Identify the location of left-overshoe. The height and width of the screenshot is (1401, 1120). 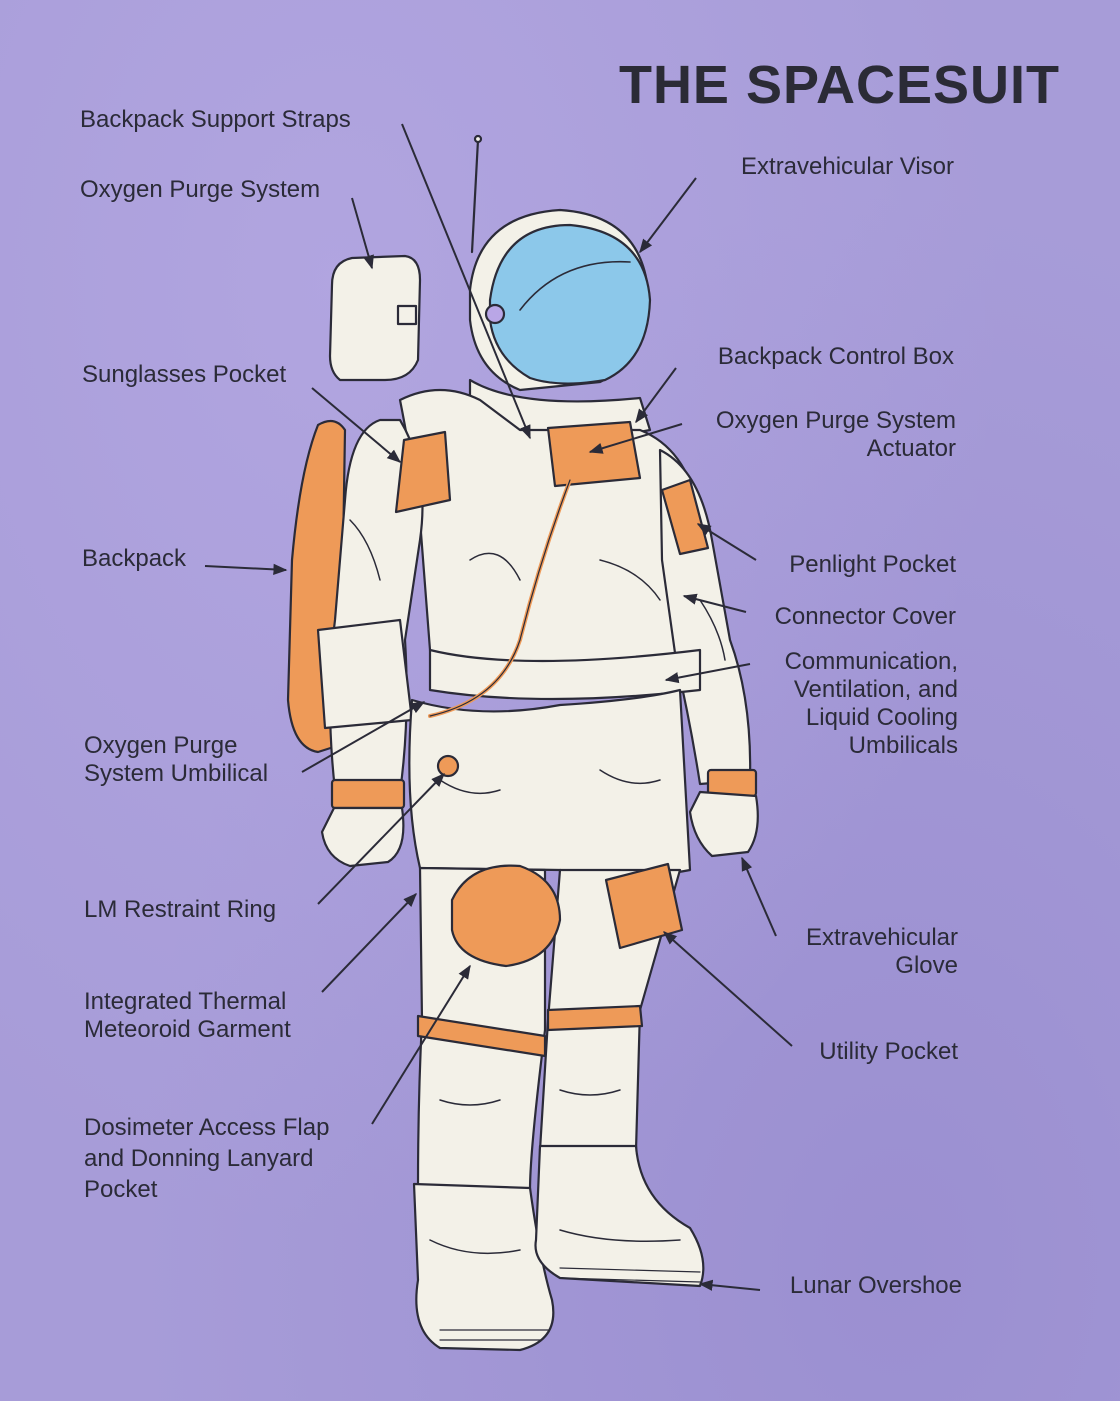
(483, 1267).